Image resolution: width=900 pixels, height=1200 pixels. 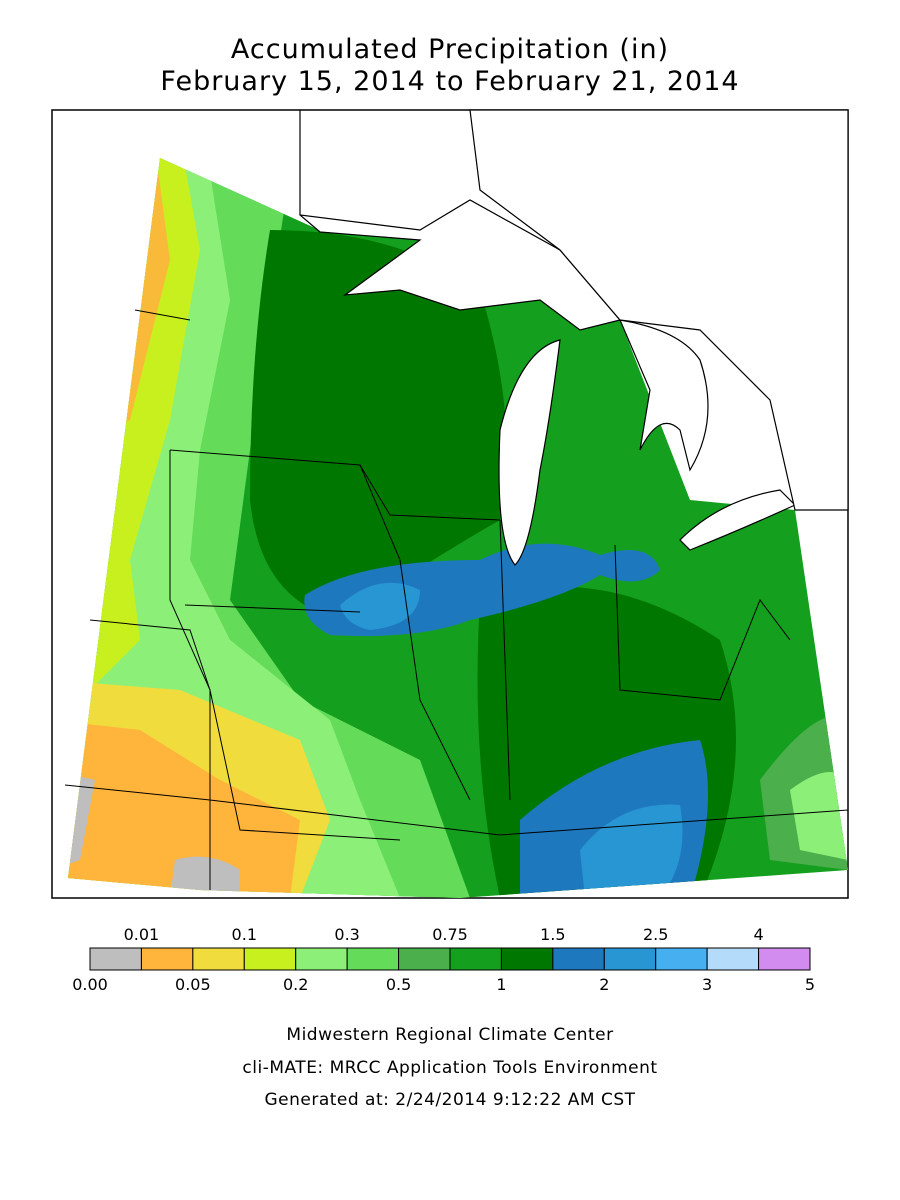 I want to click on legend-label: 0.2, so click(x=295, y=984).